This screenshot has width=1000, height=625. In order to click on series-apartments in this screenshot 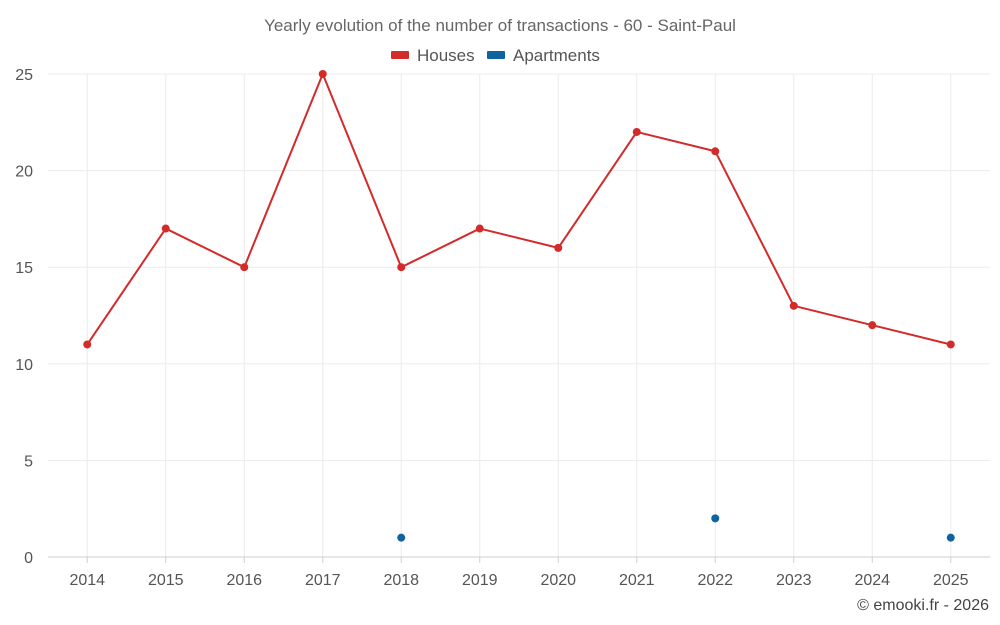, I will do `click(676, 528)`.